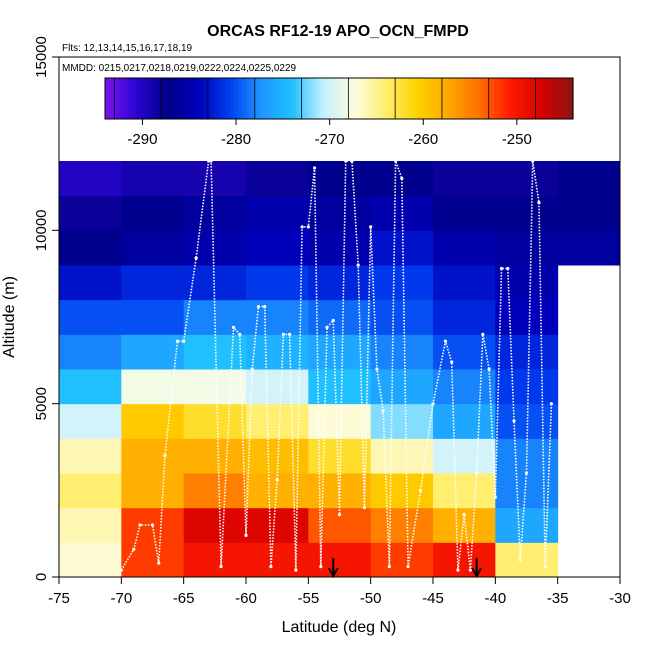 Image resolution: width=650 pixels, height=650 pixels. What do you see at coordinates (59, 598) in the screenshot?
I see `x-tick-label: -75` at bounding box center [59, 598].